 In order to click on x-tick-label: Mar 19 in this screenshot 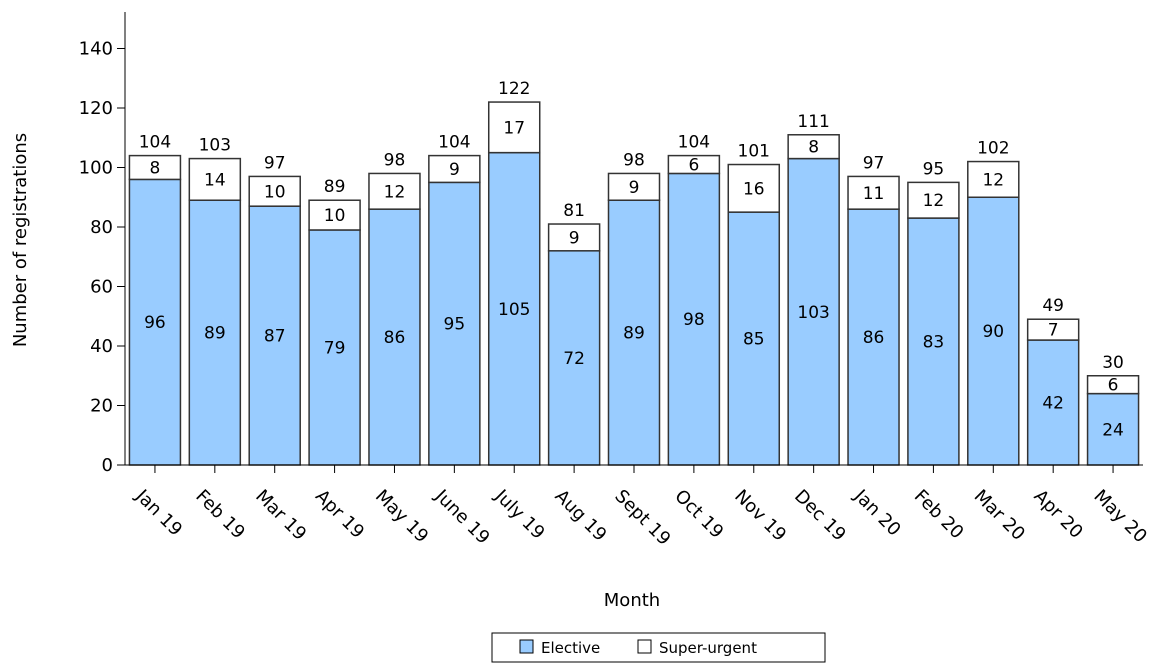, I will do `click(280, 515)`.